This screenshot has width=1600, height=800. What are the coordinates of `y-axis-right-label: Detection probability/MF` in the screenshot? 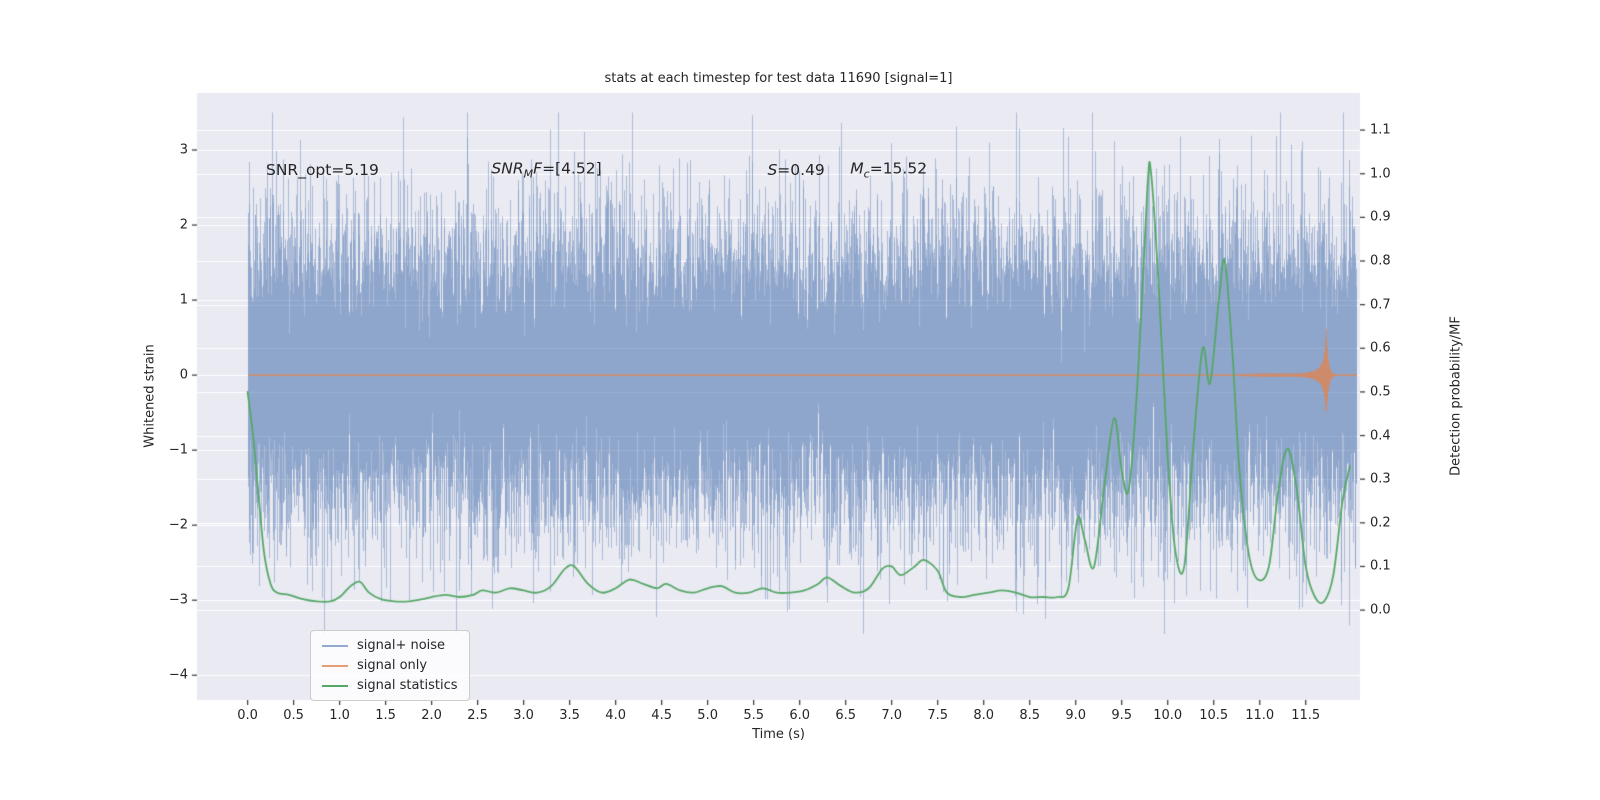 It's located at (1456, 396).